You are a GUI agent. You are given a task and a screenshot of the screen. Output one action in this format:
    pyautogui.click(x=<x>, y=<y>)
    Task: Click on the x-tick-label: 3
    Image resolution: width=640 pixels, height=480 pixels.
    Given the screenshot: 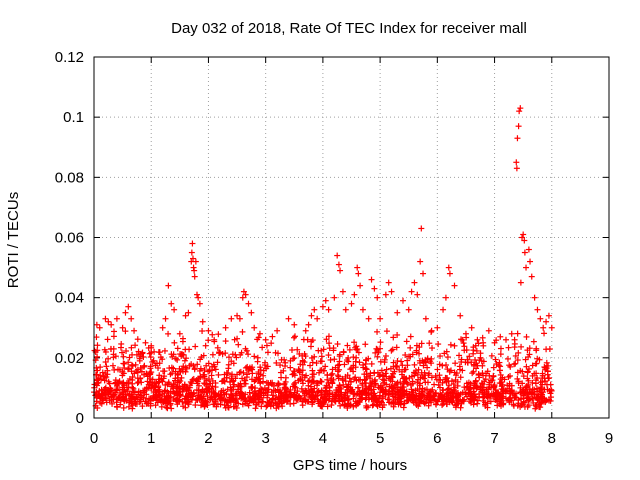 What is the action you would take?
    pyautogui.click(x=265, y=438)
    